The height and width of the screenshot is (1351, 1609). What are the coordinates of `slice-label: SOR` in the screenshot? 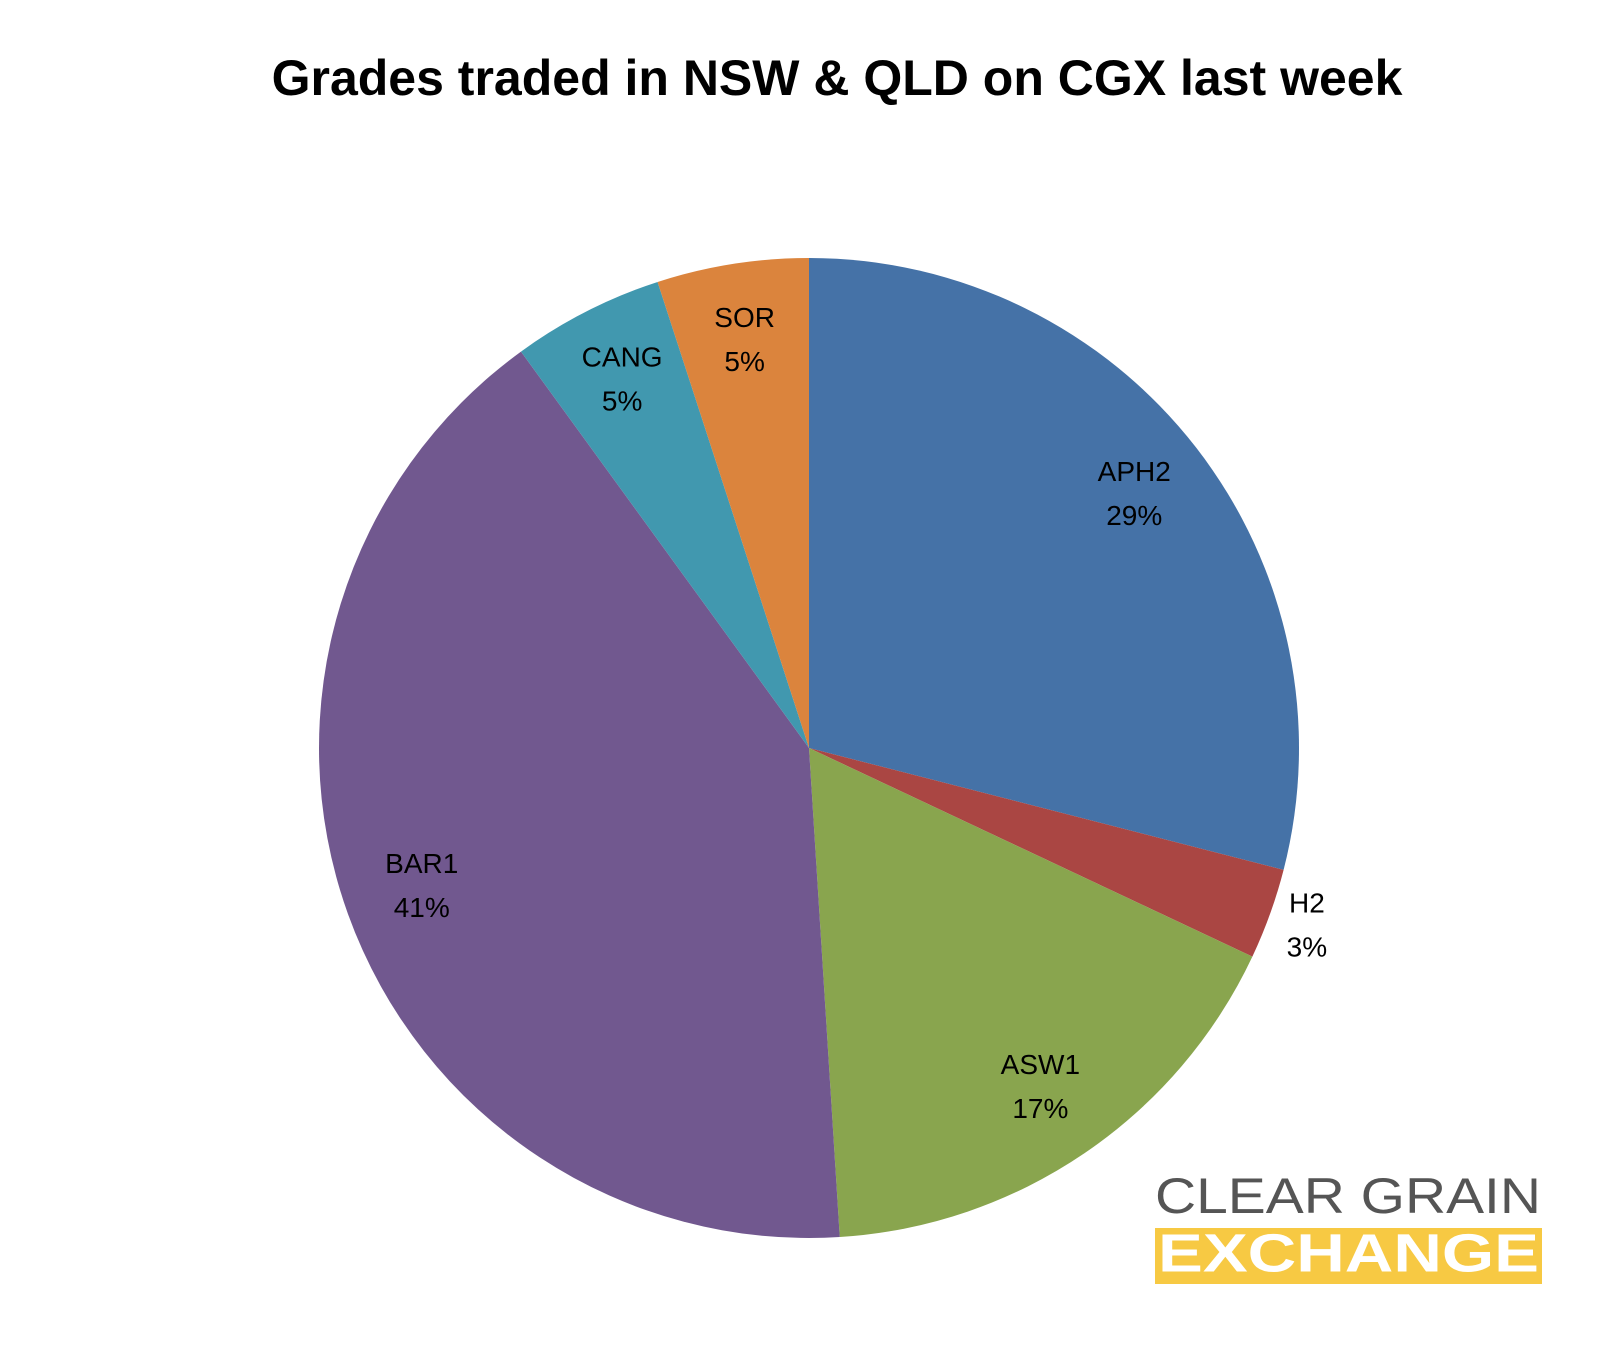 It's located at (744, 317).